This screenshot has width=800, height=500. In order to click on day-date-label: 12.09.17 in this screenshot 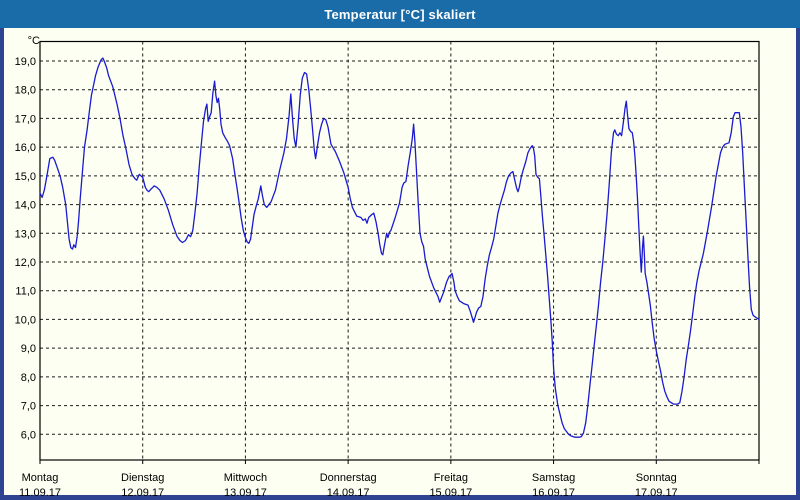, I will do `click(142, 493)`.